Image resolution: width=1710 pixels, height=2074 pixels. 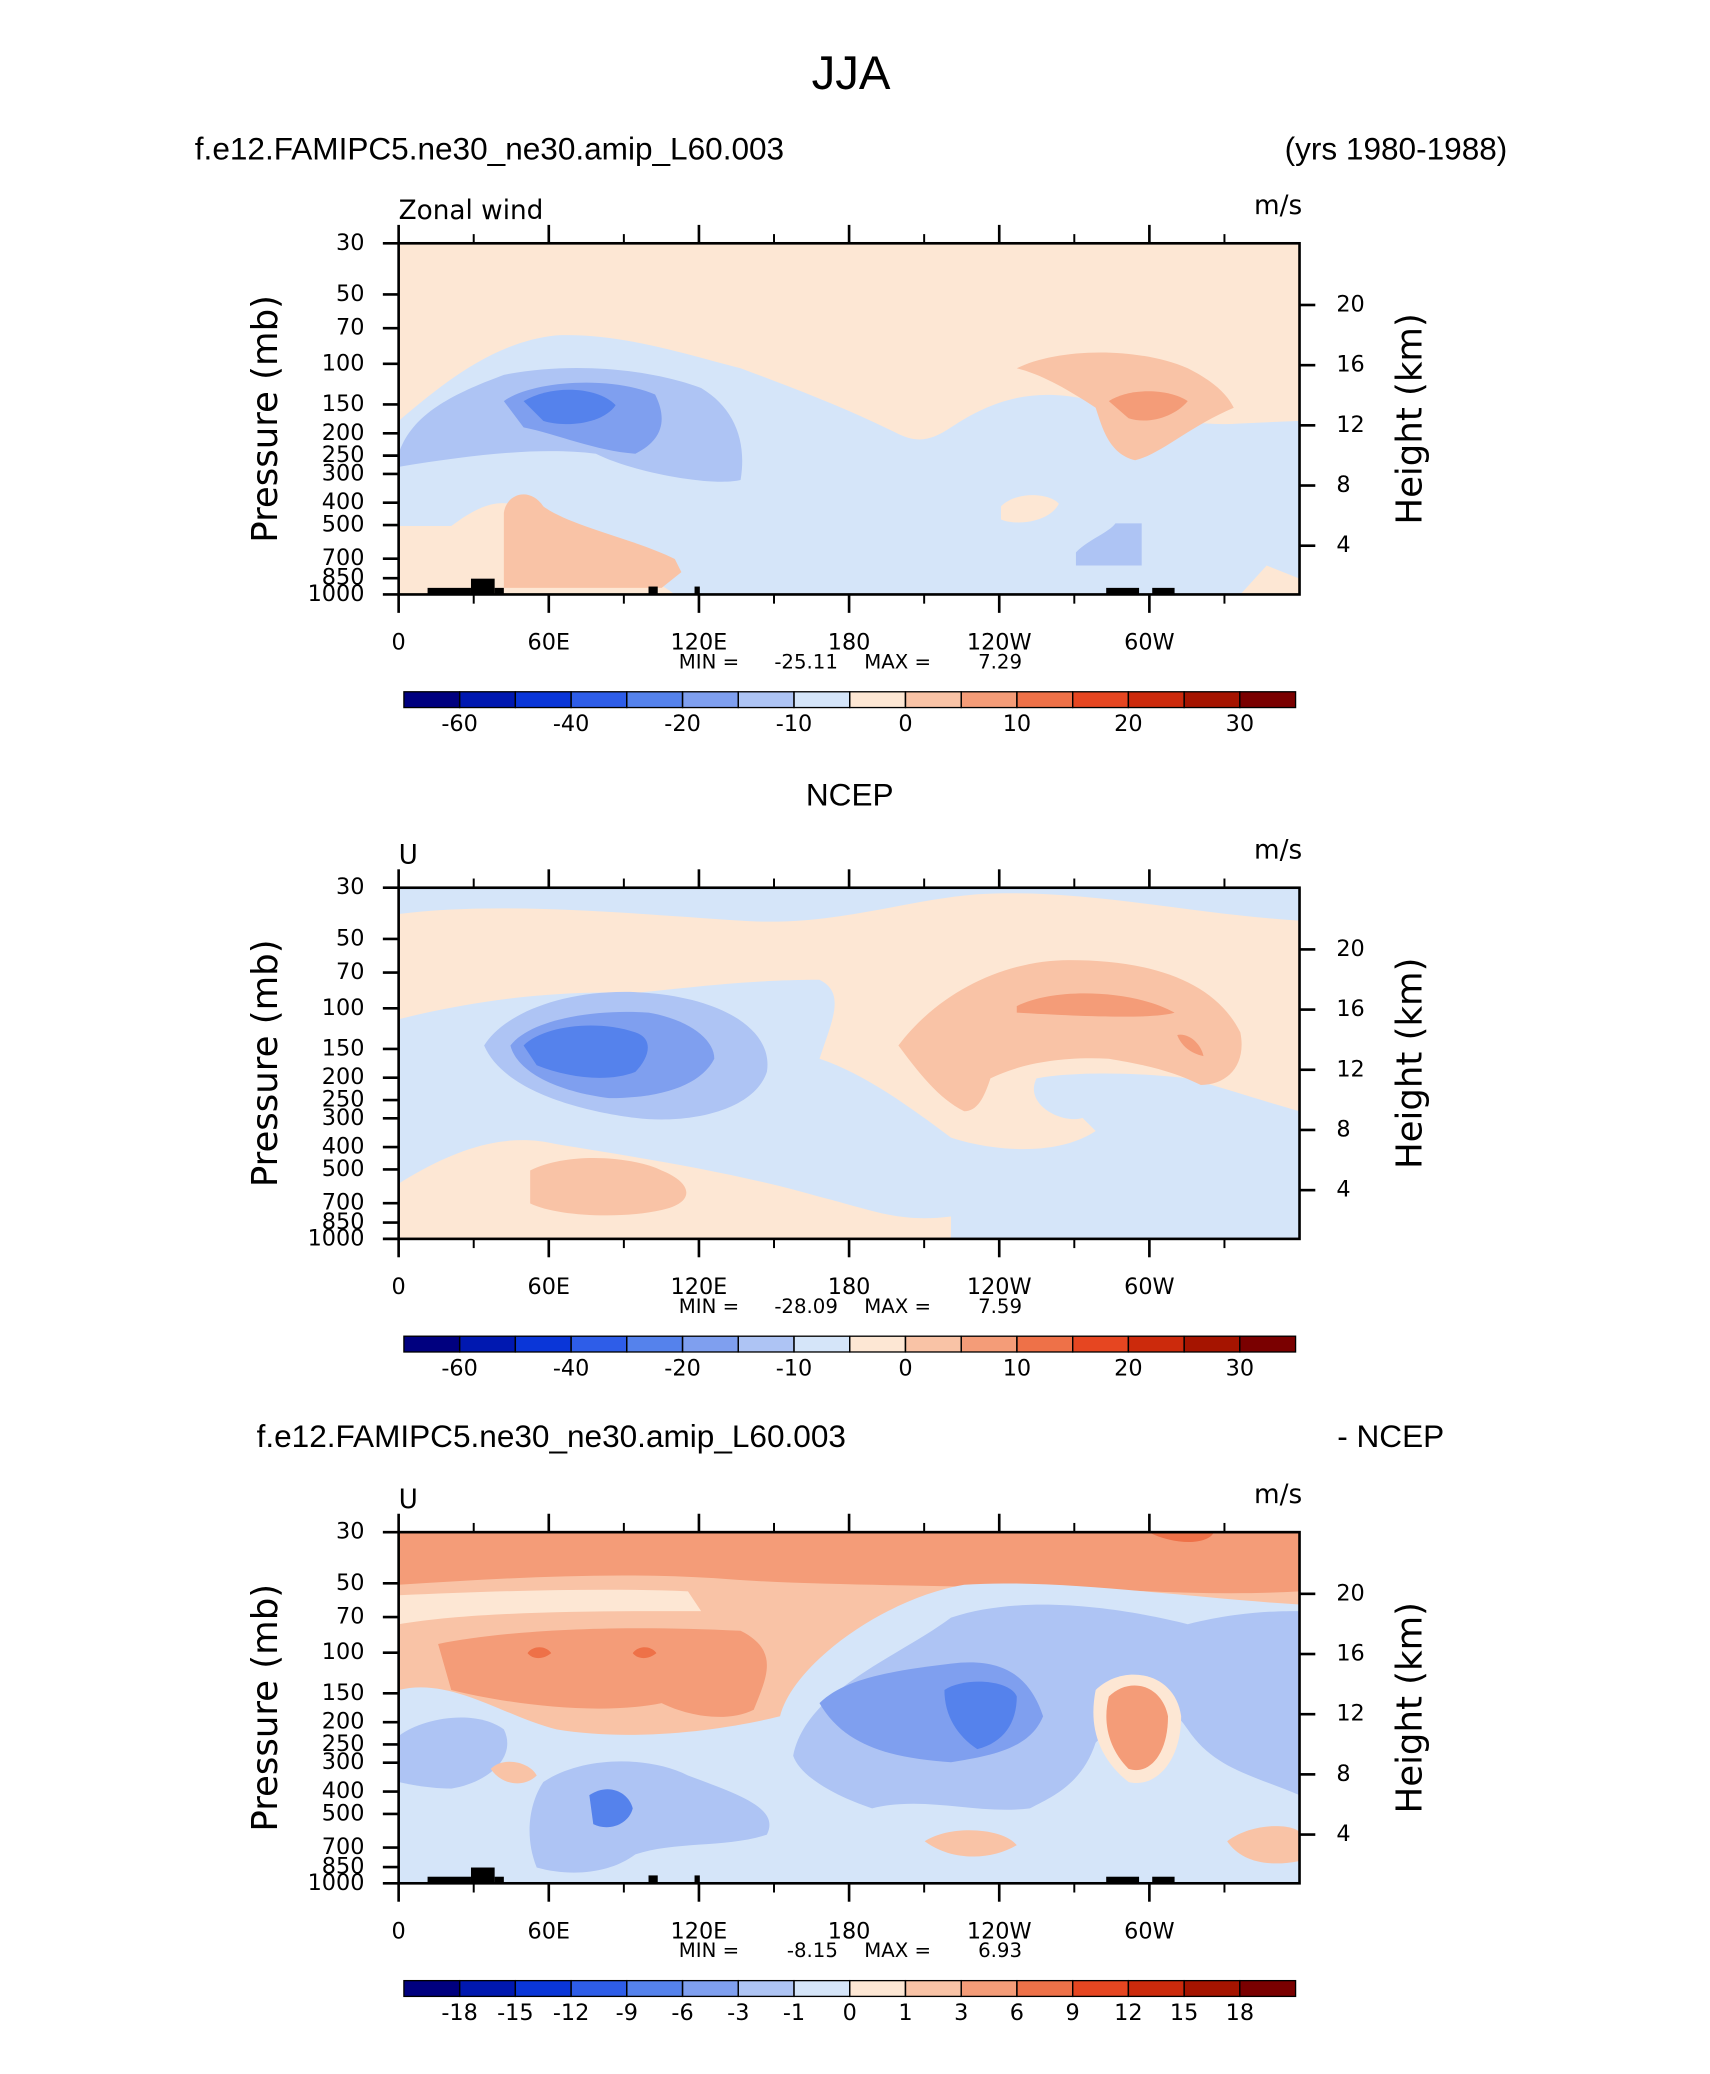 What do you see at coordinates (1017, 724) in the screenshot?
I see `colorbar-label: 10` at bounding box center [1017, 724].